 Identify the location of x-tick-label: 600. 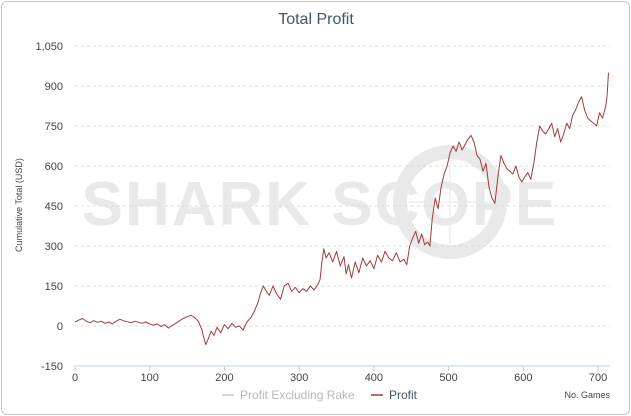
(523, 378).